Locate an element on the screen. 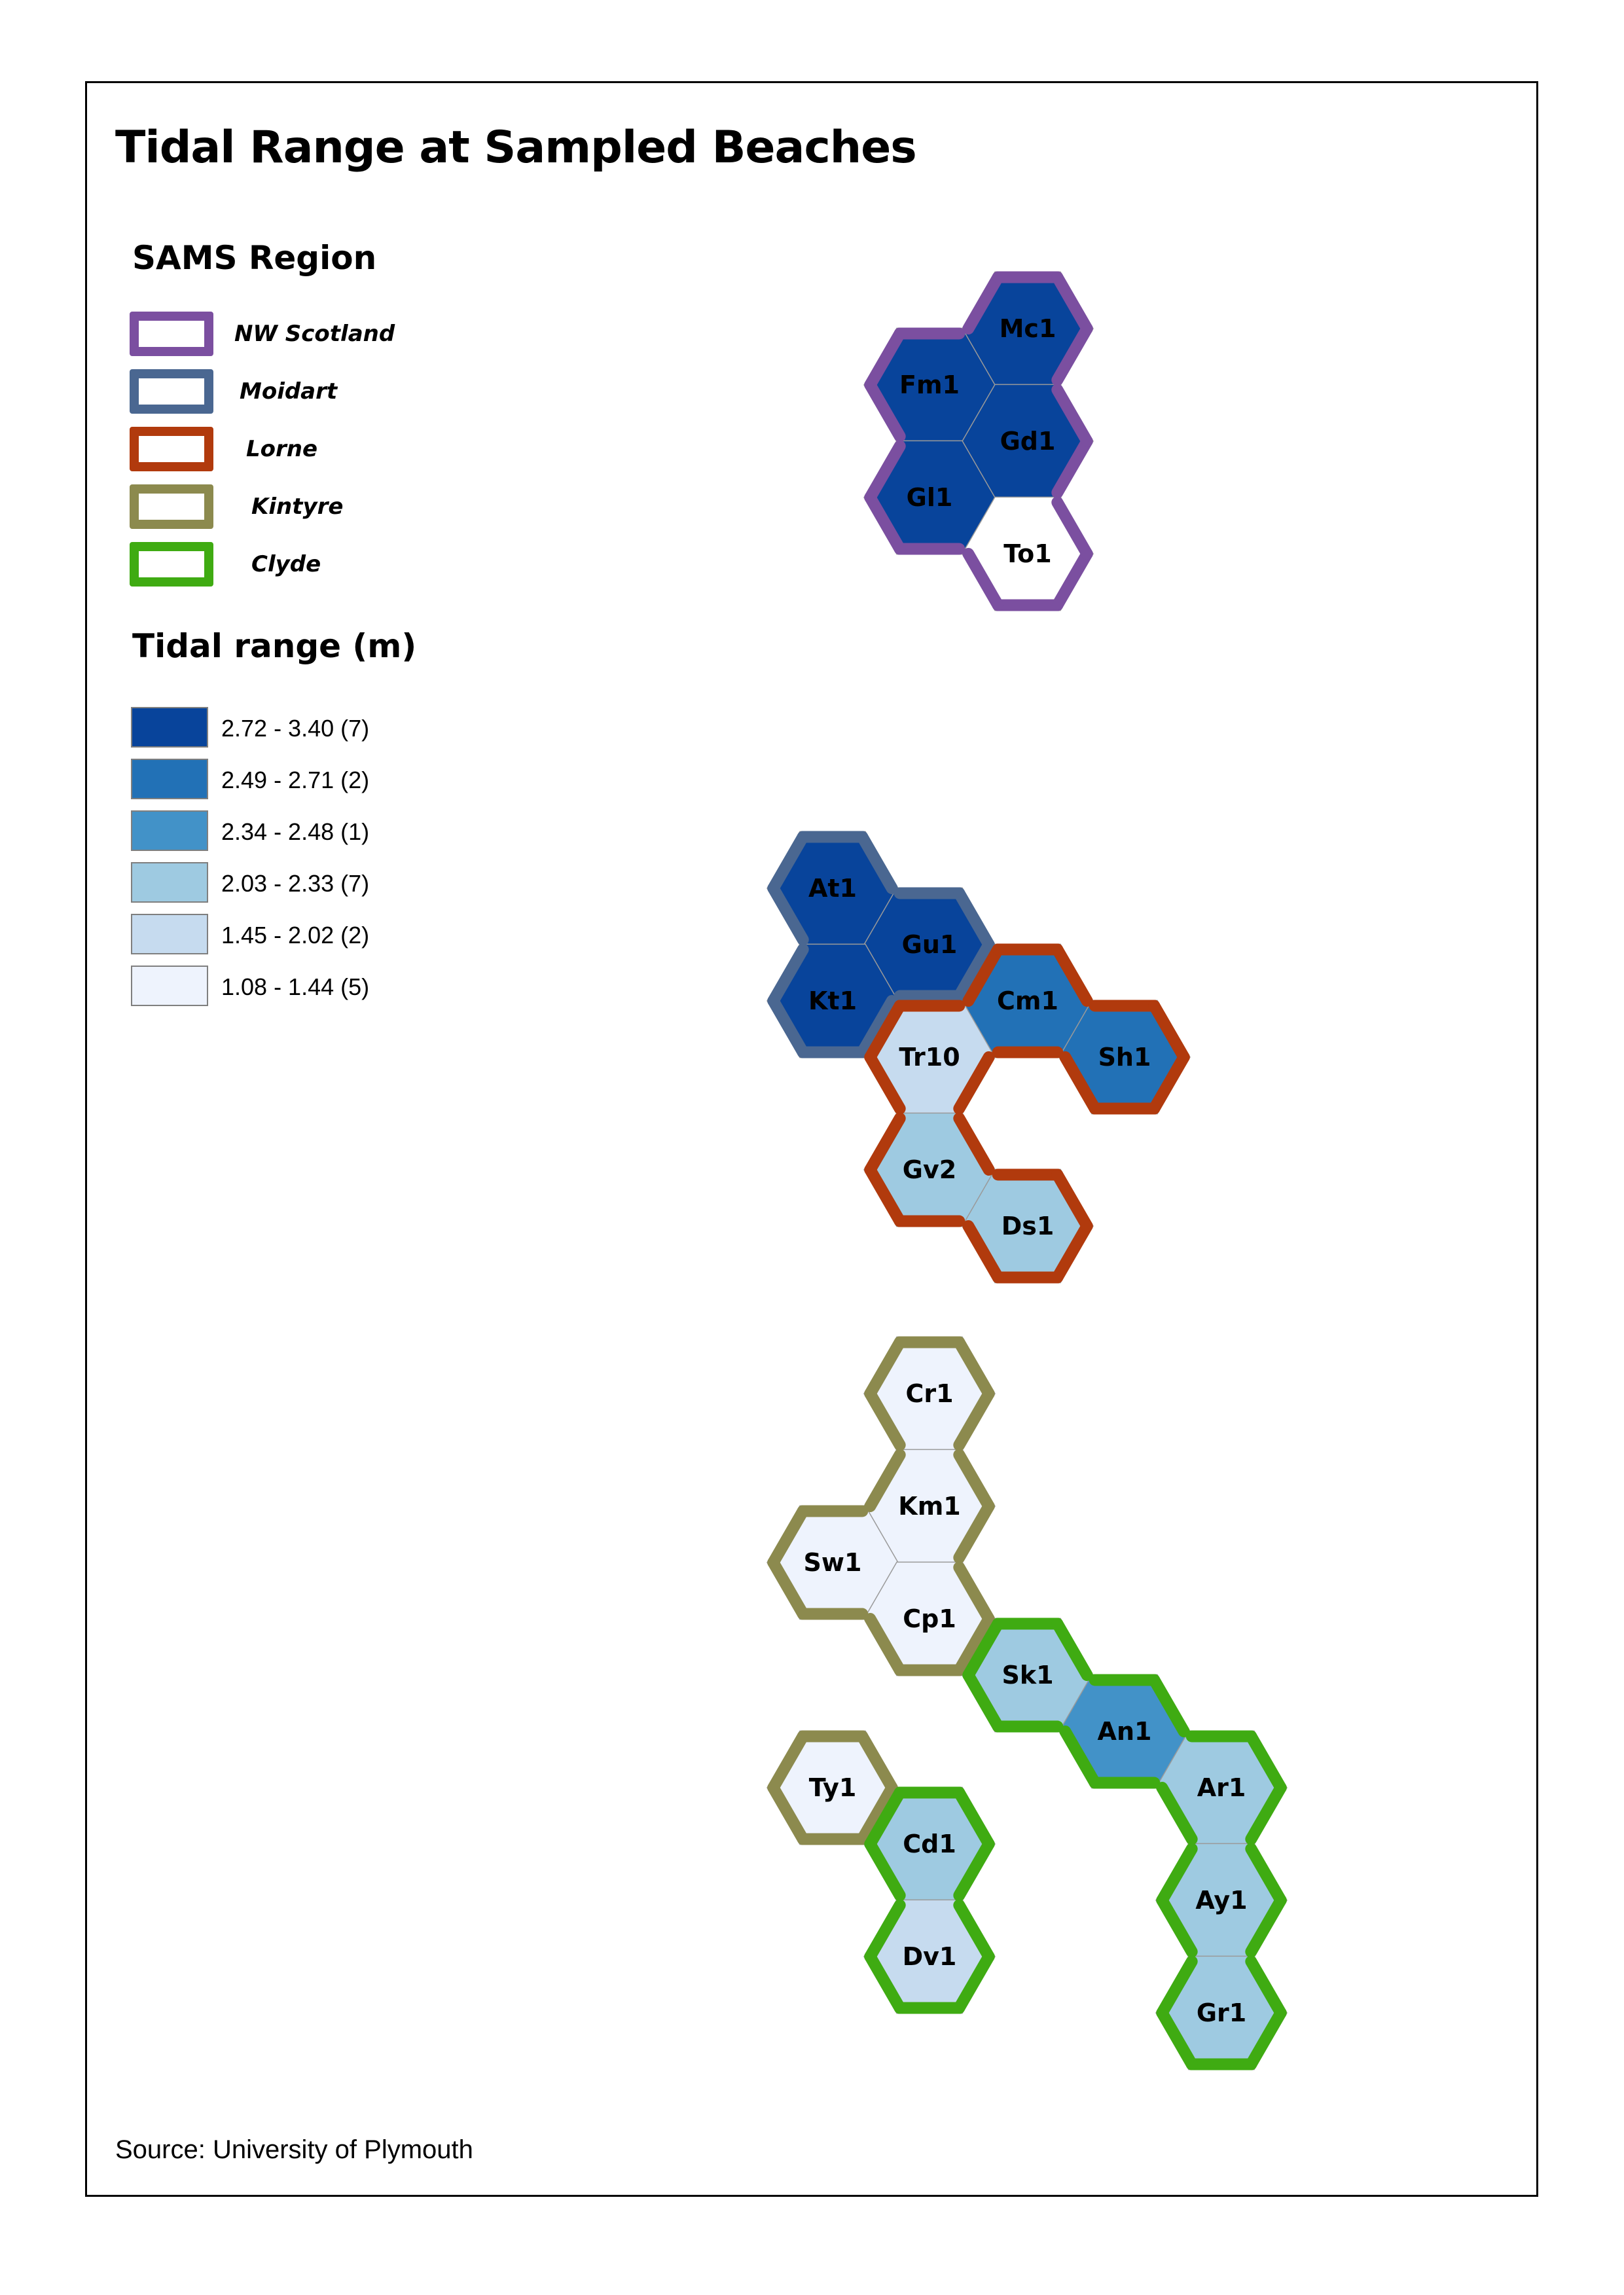 The height and width of the screenshot is (2295, 1624). hex-label-cd1: Cd1 is located at coordinates (929, 1844).